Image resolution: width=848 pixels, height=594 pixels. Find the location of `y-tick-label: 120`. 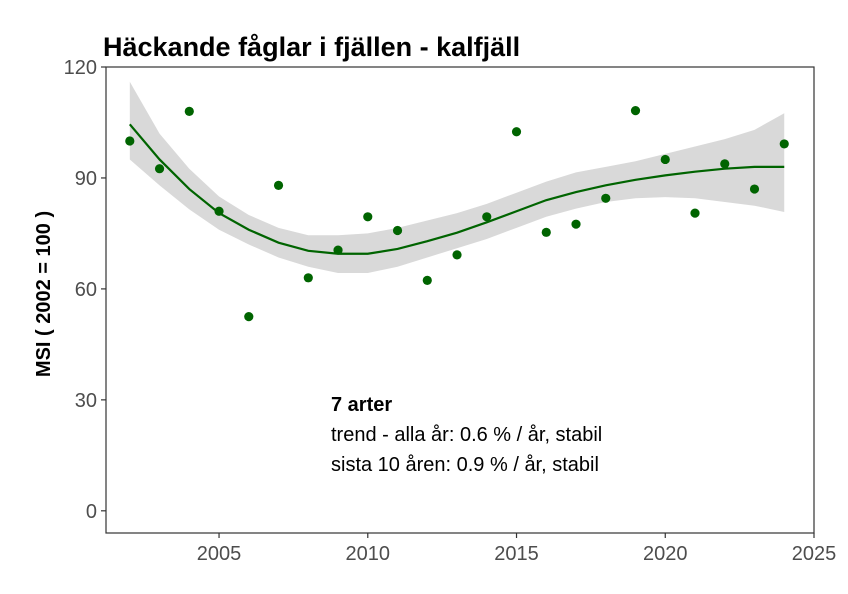

y-tick-label: 120 is located at coordinates (80, 68).